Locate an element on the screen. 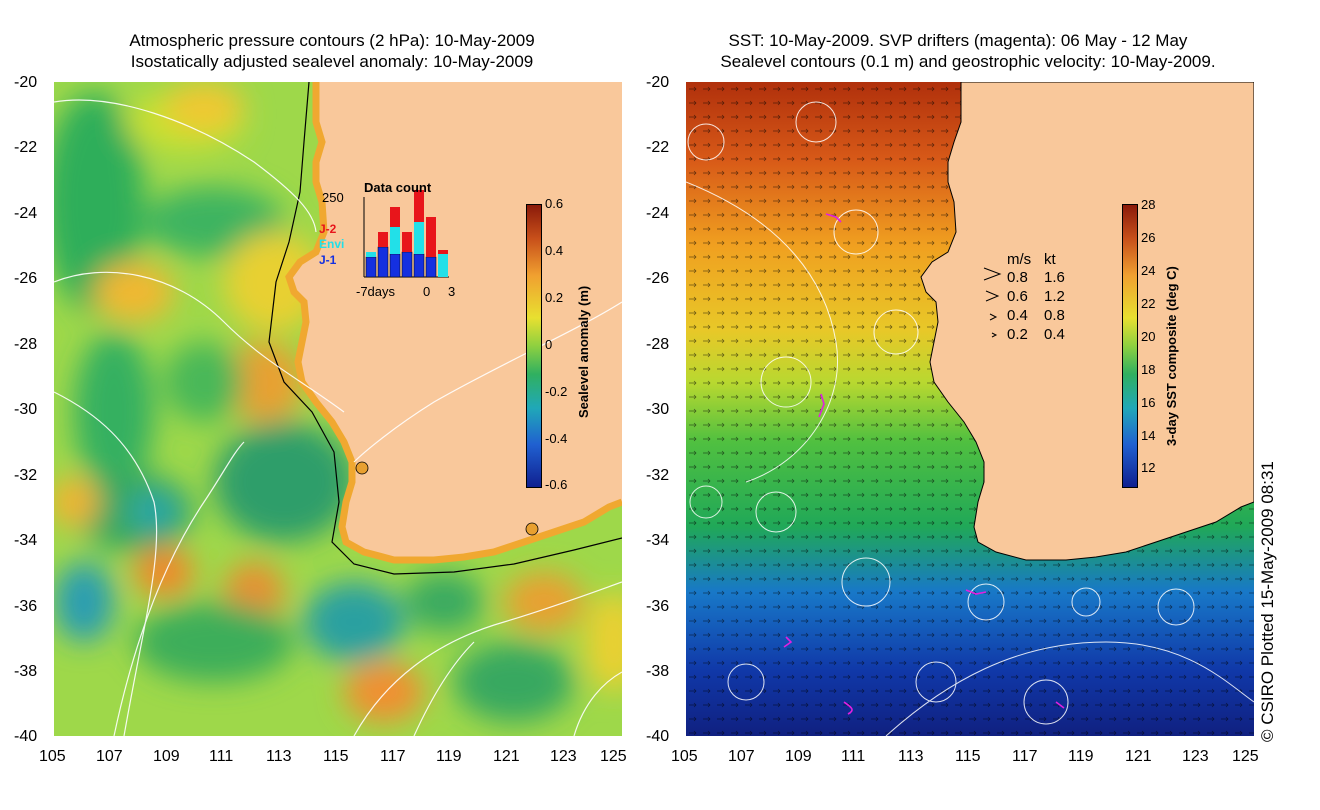  australia-land-right is located at coordinates (1087, 321).